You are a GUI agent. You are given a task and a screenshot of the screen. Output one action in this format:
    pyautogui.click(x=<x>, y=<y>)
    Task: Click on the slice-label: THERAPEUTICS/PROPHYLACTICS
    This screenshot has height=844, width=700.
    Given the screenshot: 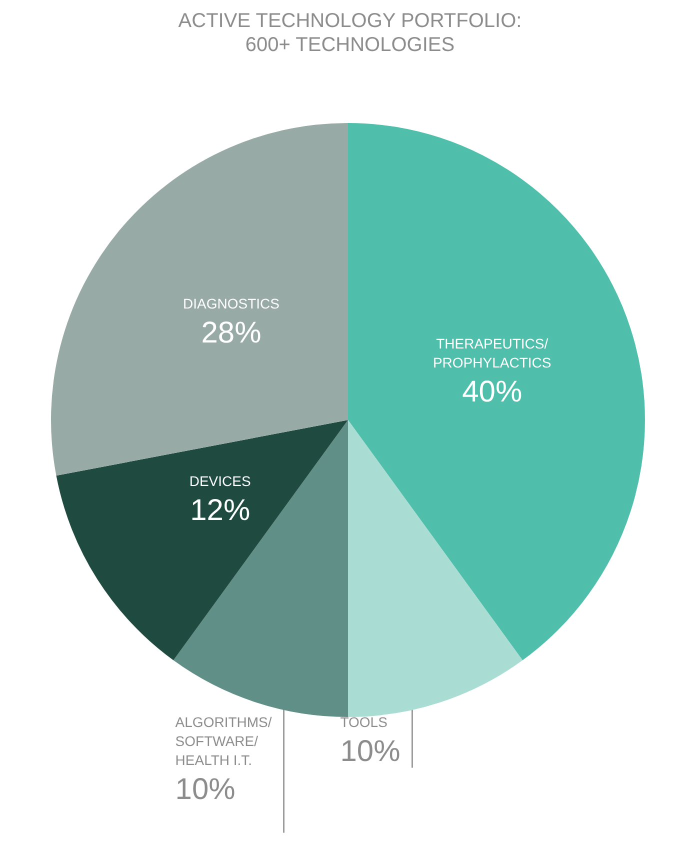 What is the action you would take?
    pyautogui.click(x=492, y=353)
    